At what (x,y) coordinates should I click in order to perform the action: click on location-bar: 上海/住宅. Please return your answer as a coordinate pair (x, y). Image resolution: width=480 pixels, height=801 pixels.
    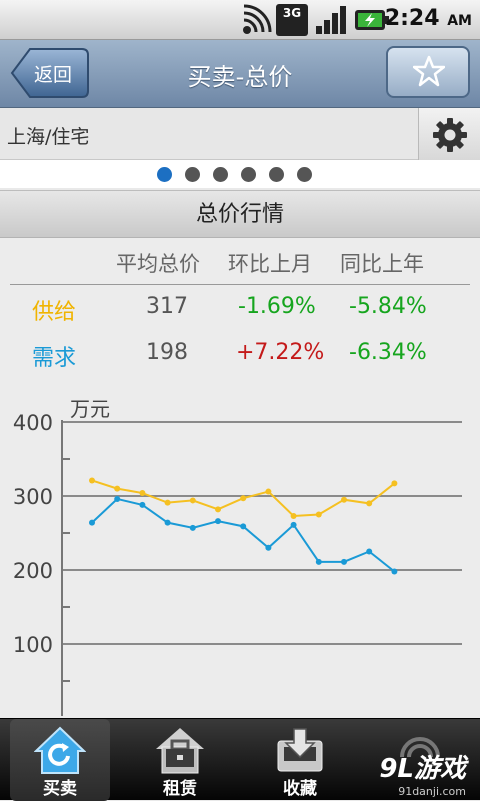
    Looking at the image, I should click on (240, 134).